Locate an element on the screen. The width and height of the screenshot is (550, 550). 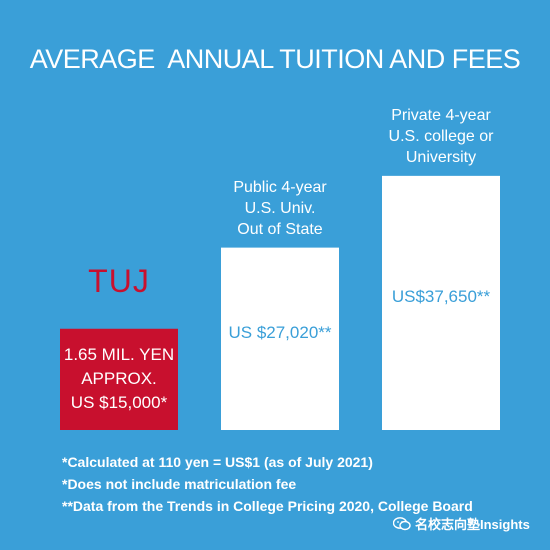
watermark-text: 名校志向塾Insights is located at coordinates (472, 524).